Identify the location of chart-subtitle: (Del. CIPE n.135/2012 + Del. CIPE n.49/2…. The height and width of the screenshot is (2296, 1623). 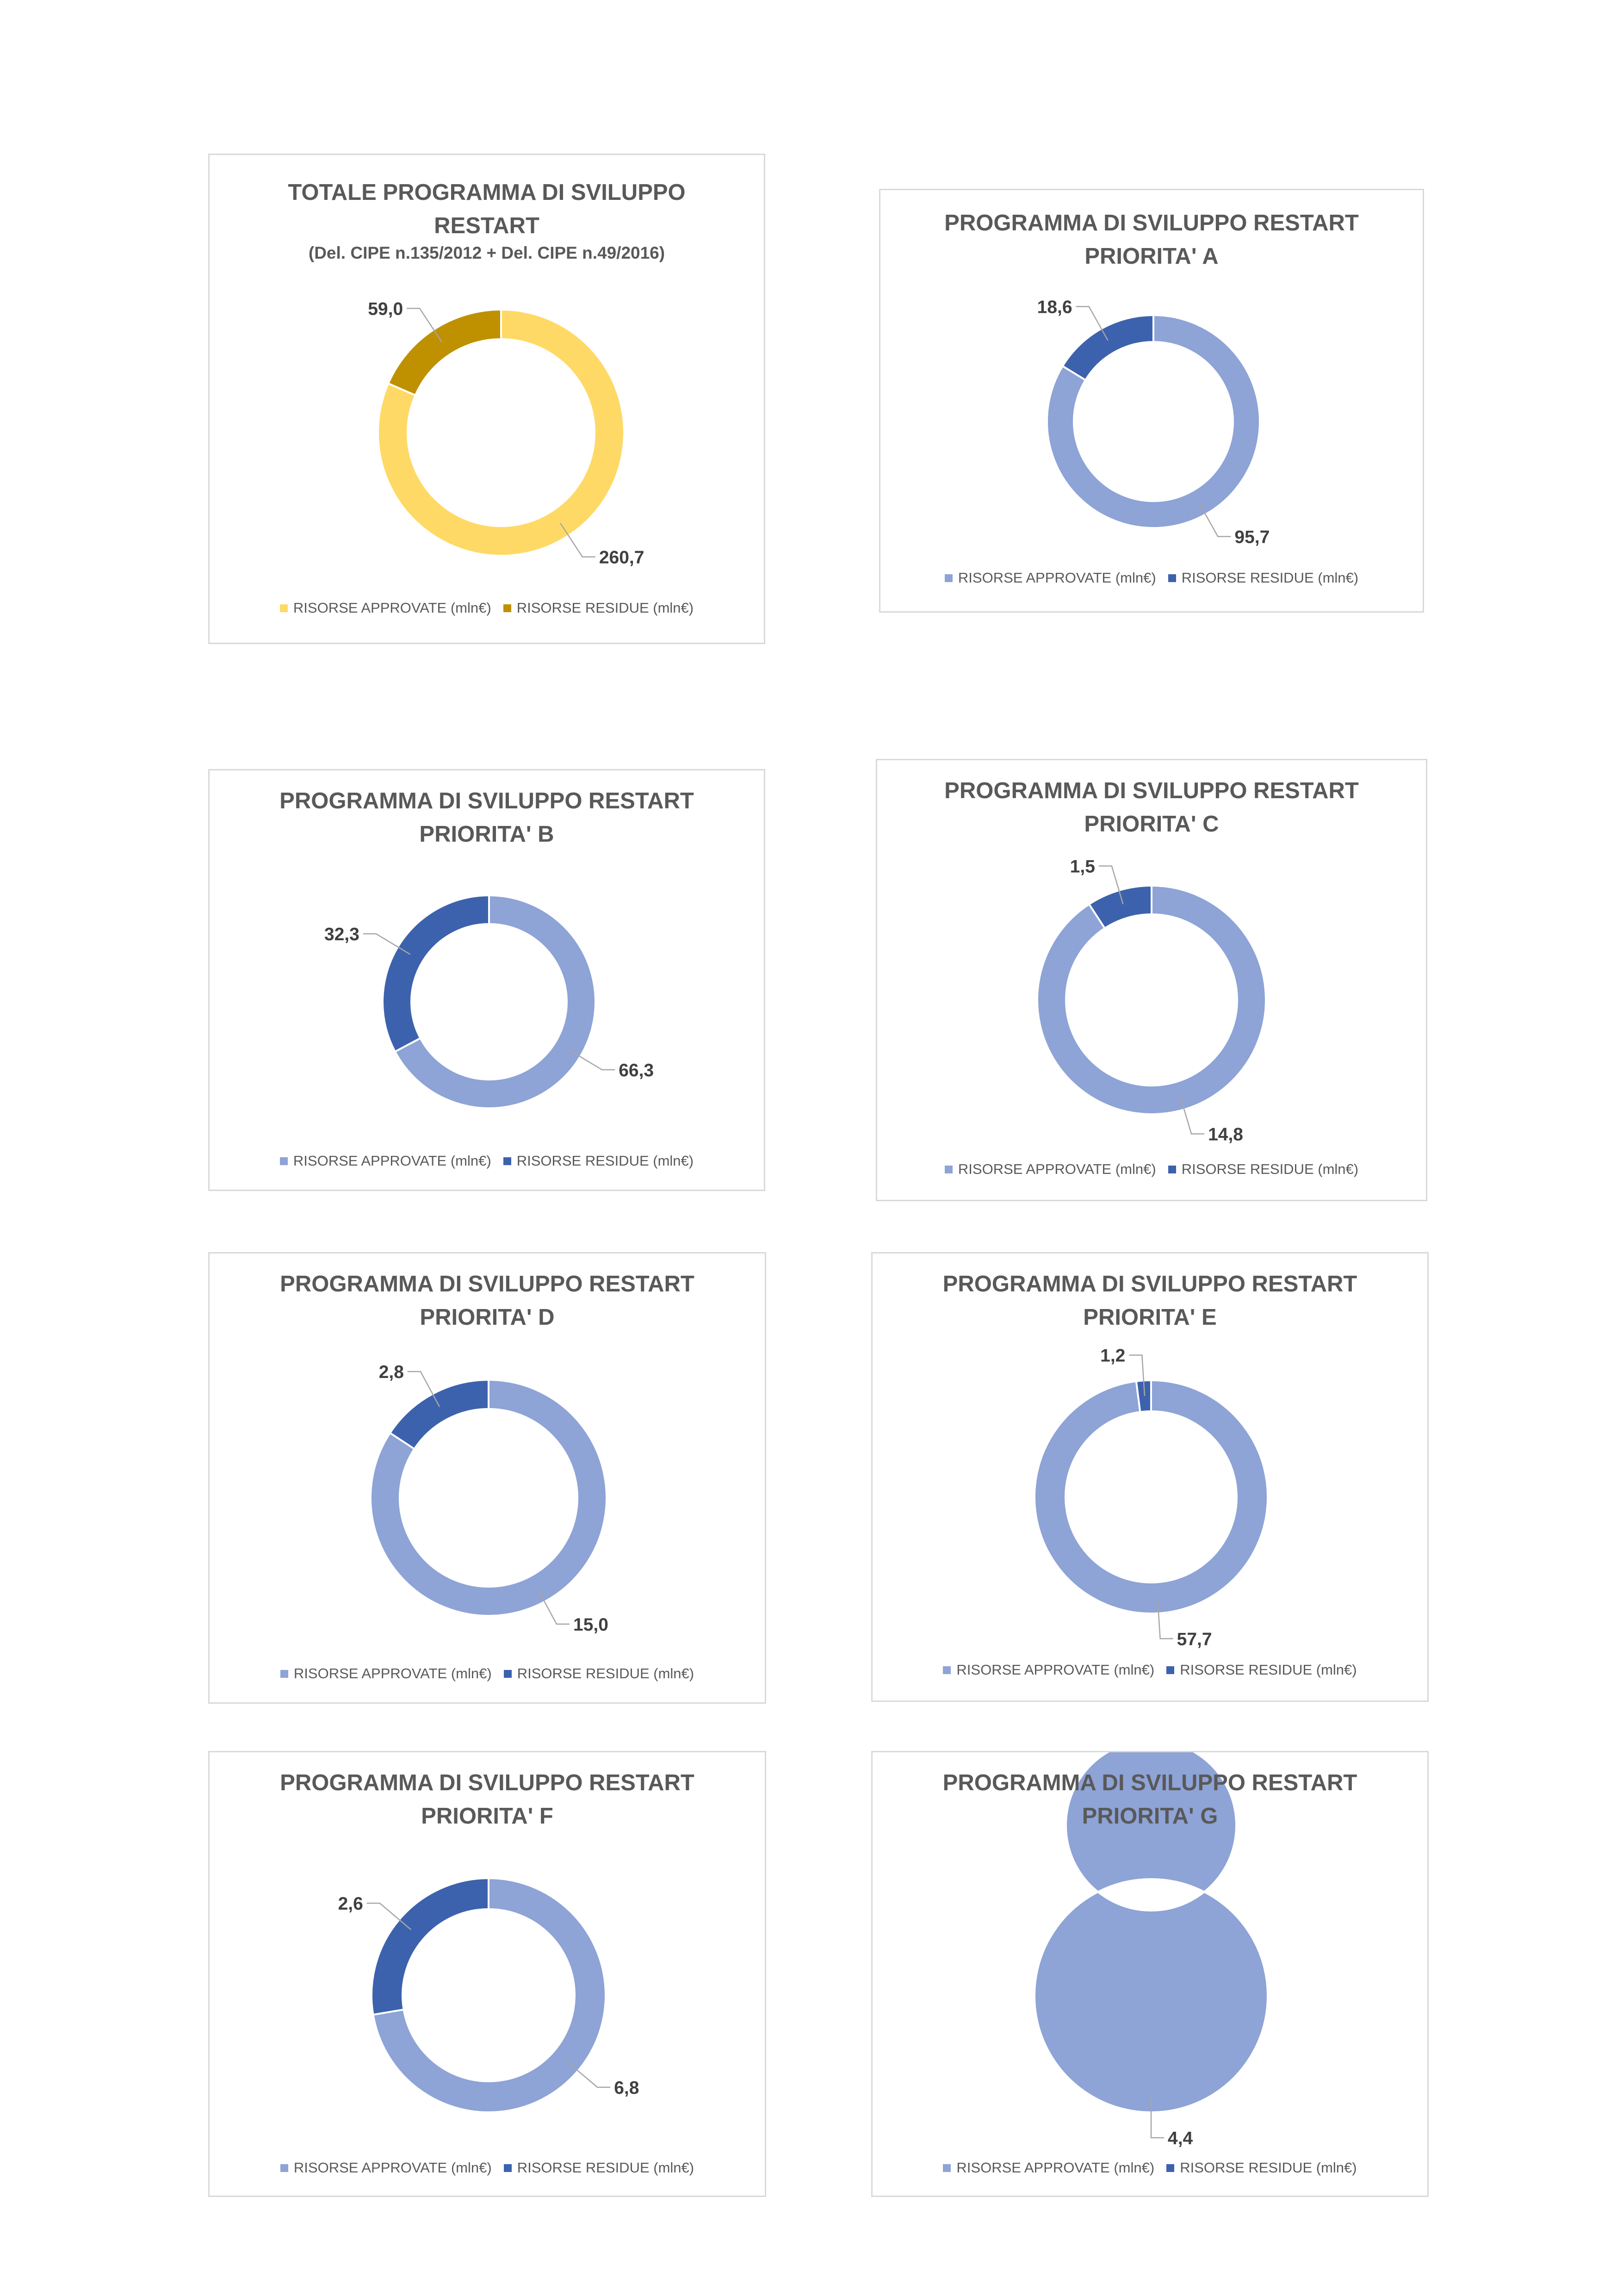
(486, 252).